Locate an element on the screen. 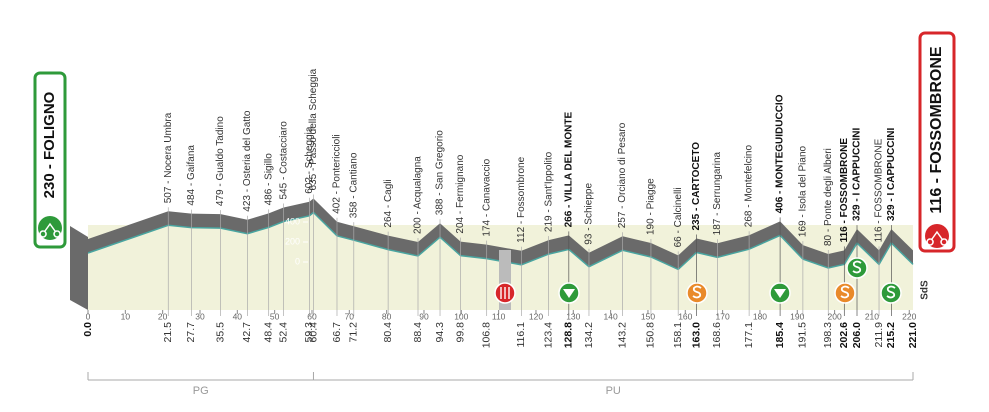  km-label: 99.8 is located at coordinates (460, 332).